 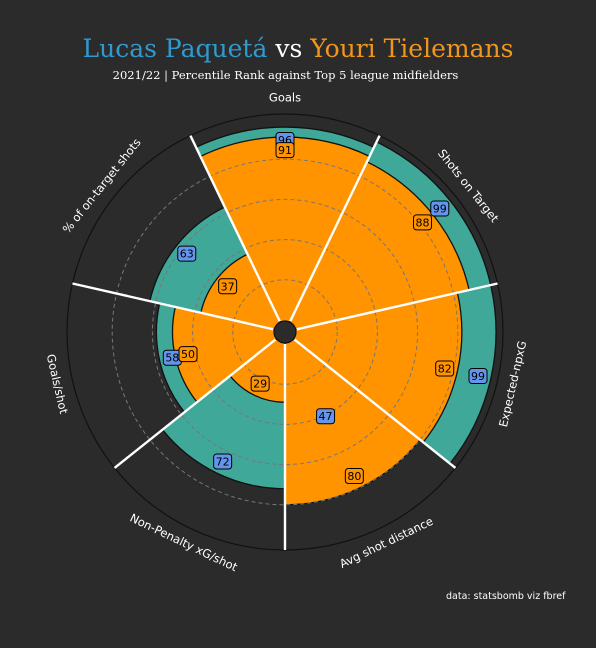 What do you see at coordinates (512, 383) in the screenshot?
I see `category-label: Expected-npxG` at bounding box center [512, 383].